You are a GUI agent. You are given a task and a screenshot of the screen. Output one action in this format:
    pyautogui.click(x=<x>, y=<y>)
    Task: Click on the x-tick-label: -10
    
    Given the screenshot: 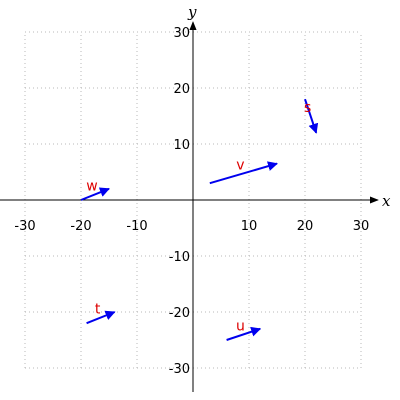 What is the action you would take?
    pyautogui.click(x=136, y=226)
    